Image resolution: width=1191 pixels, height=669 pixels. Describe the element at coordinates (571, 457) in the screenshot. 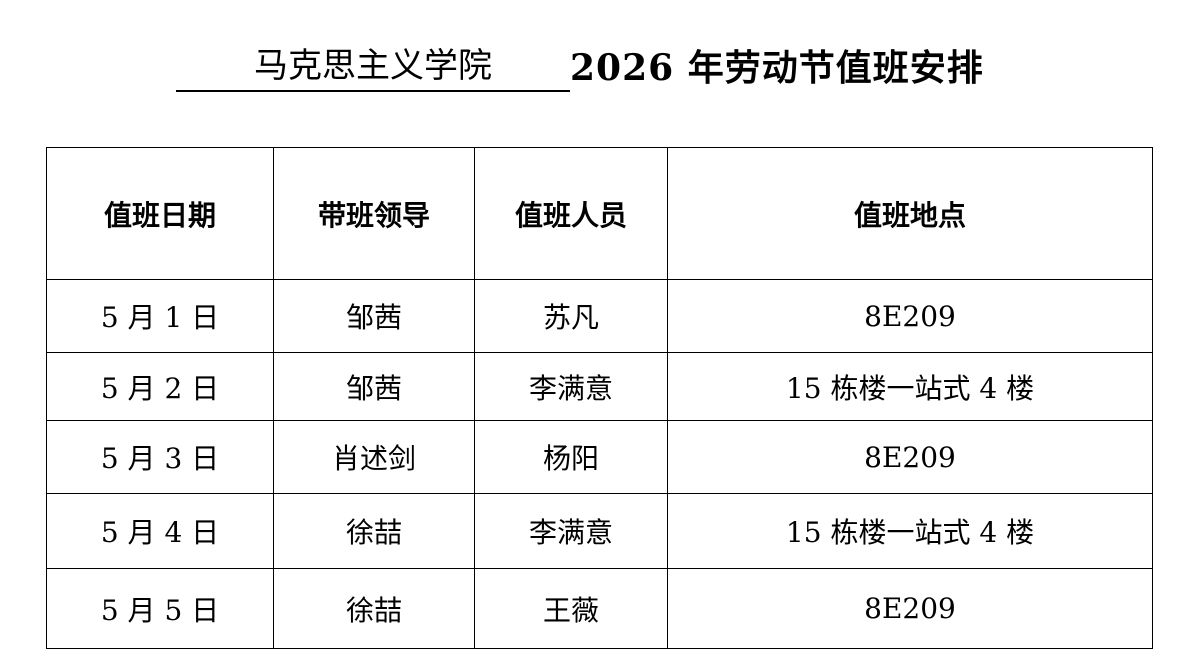

I see `cell-staff: 杨阳` at that location.